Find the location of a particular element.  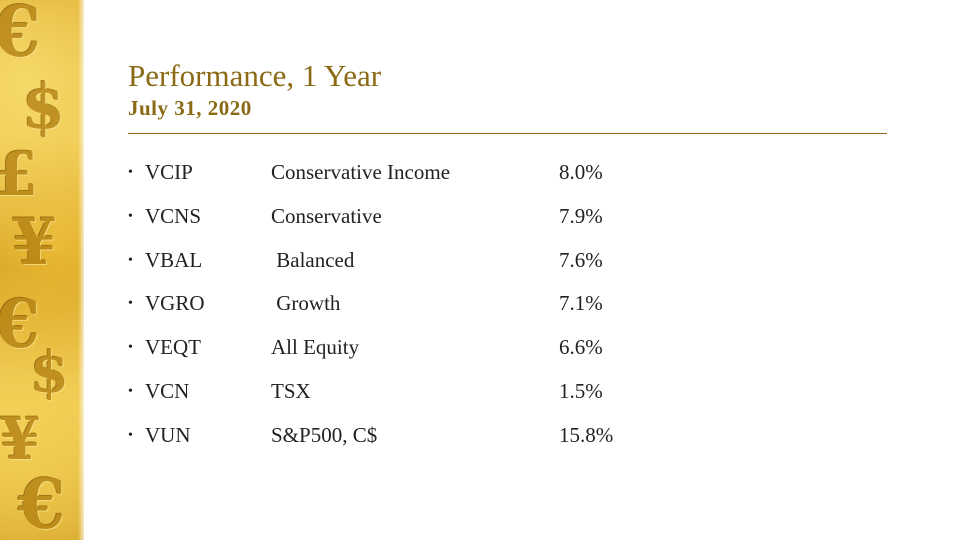

fund-return: 7.9% is located at coordinates (581, 215).